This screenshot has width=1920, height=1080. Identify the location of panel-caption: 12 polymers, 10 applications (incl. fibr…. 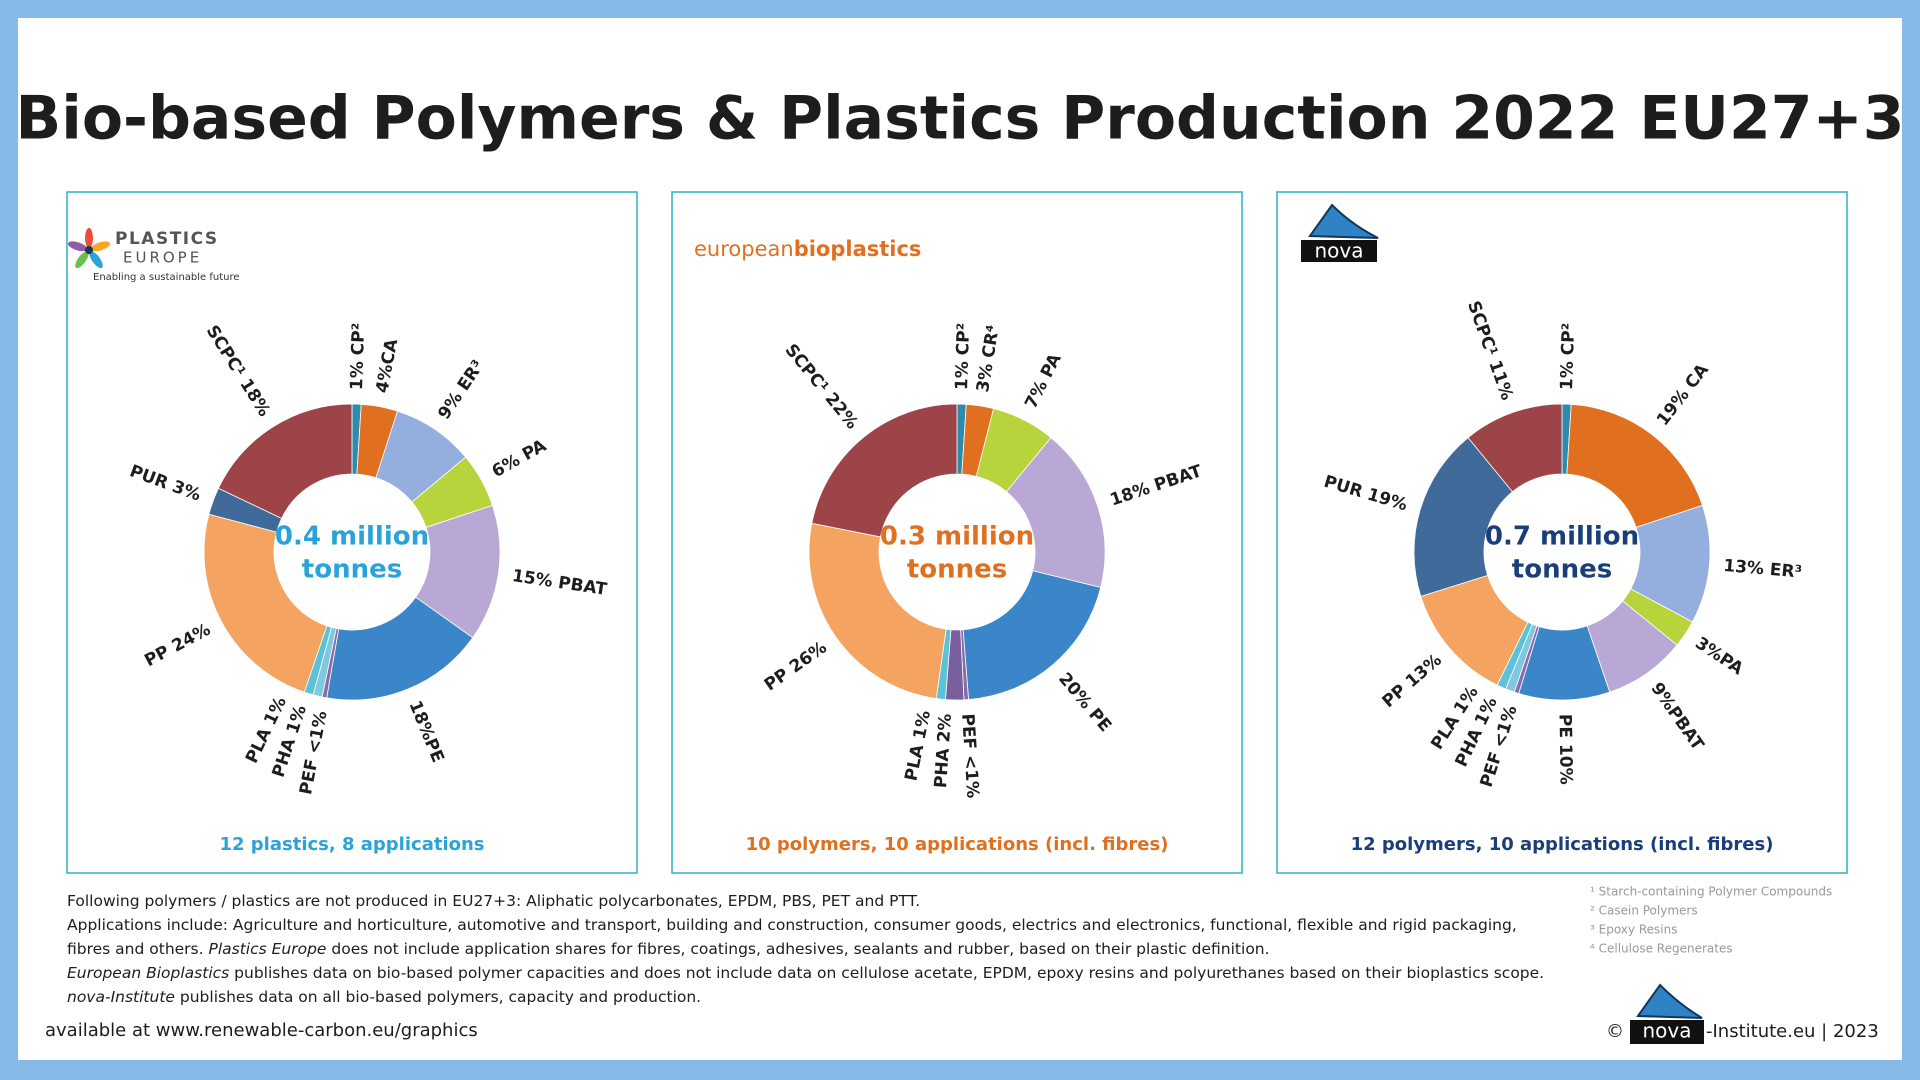
(1562, 844).